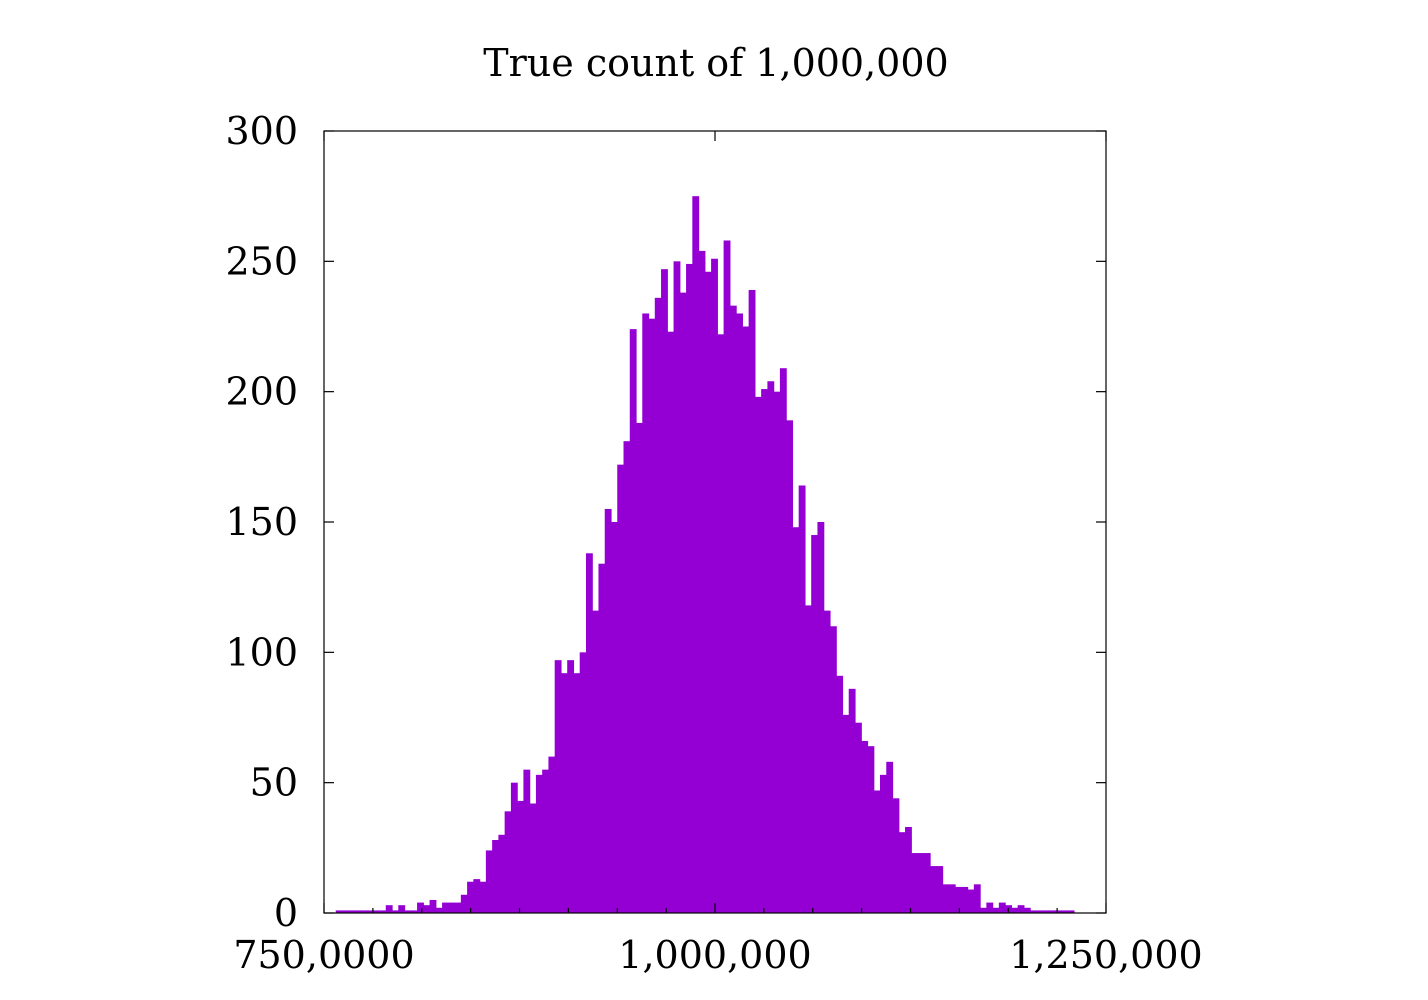 The height and width of the screenshot is (1000, 1428). What do you see at coordinates (286, 913) in the screenshot?
I see `y-tick-label-0: 0` at bounding box center [286, 913].